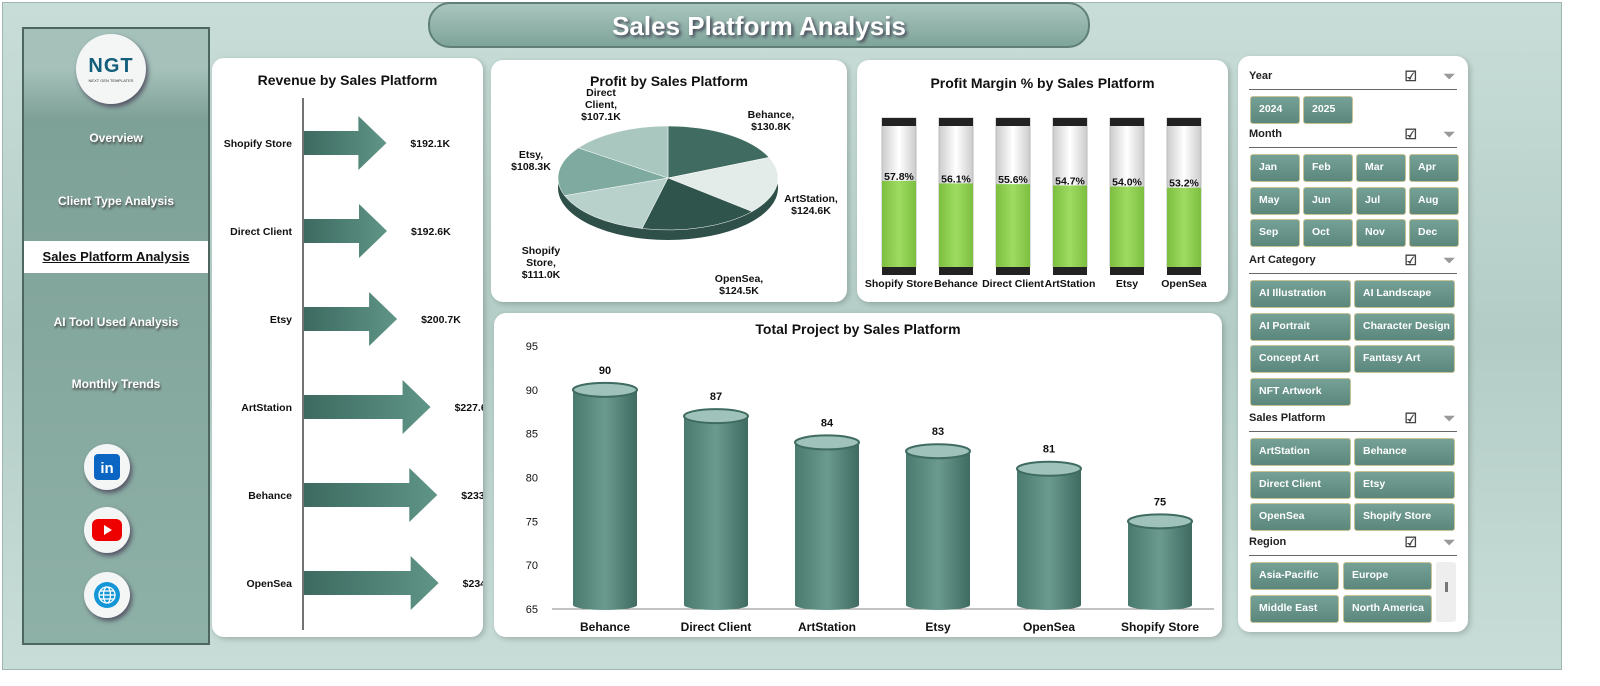  I want to click on slicer-header-sales-platform: Sales Platform ☑ ⏷, so click(1353, 421).